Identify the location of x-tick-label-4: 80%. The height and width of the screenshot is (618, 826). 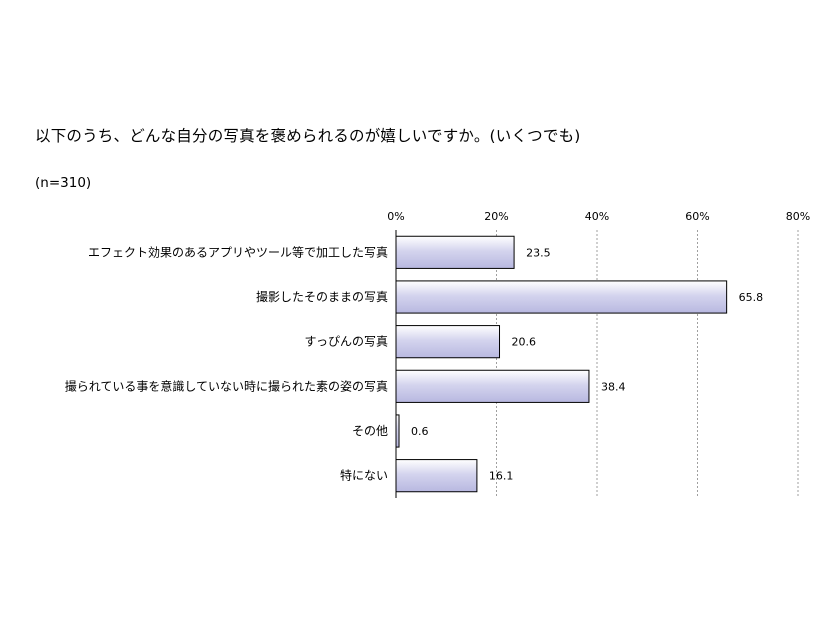
(798, 216).